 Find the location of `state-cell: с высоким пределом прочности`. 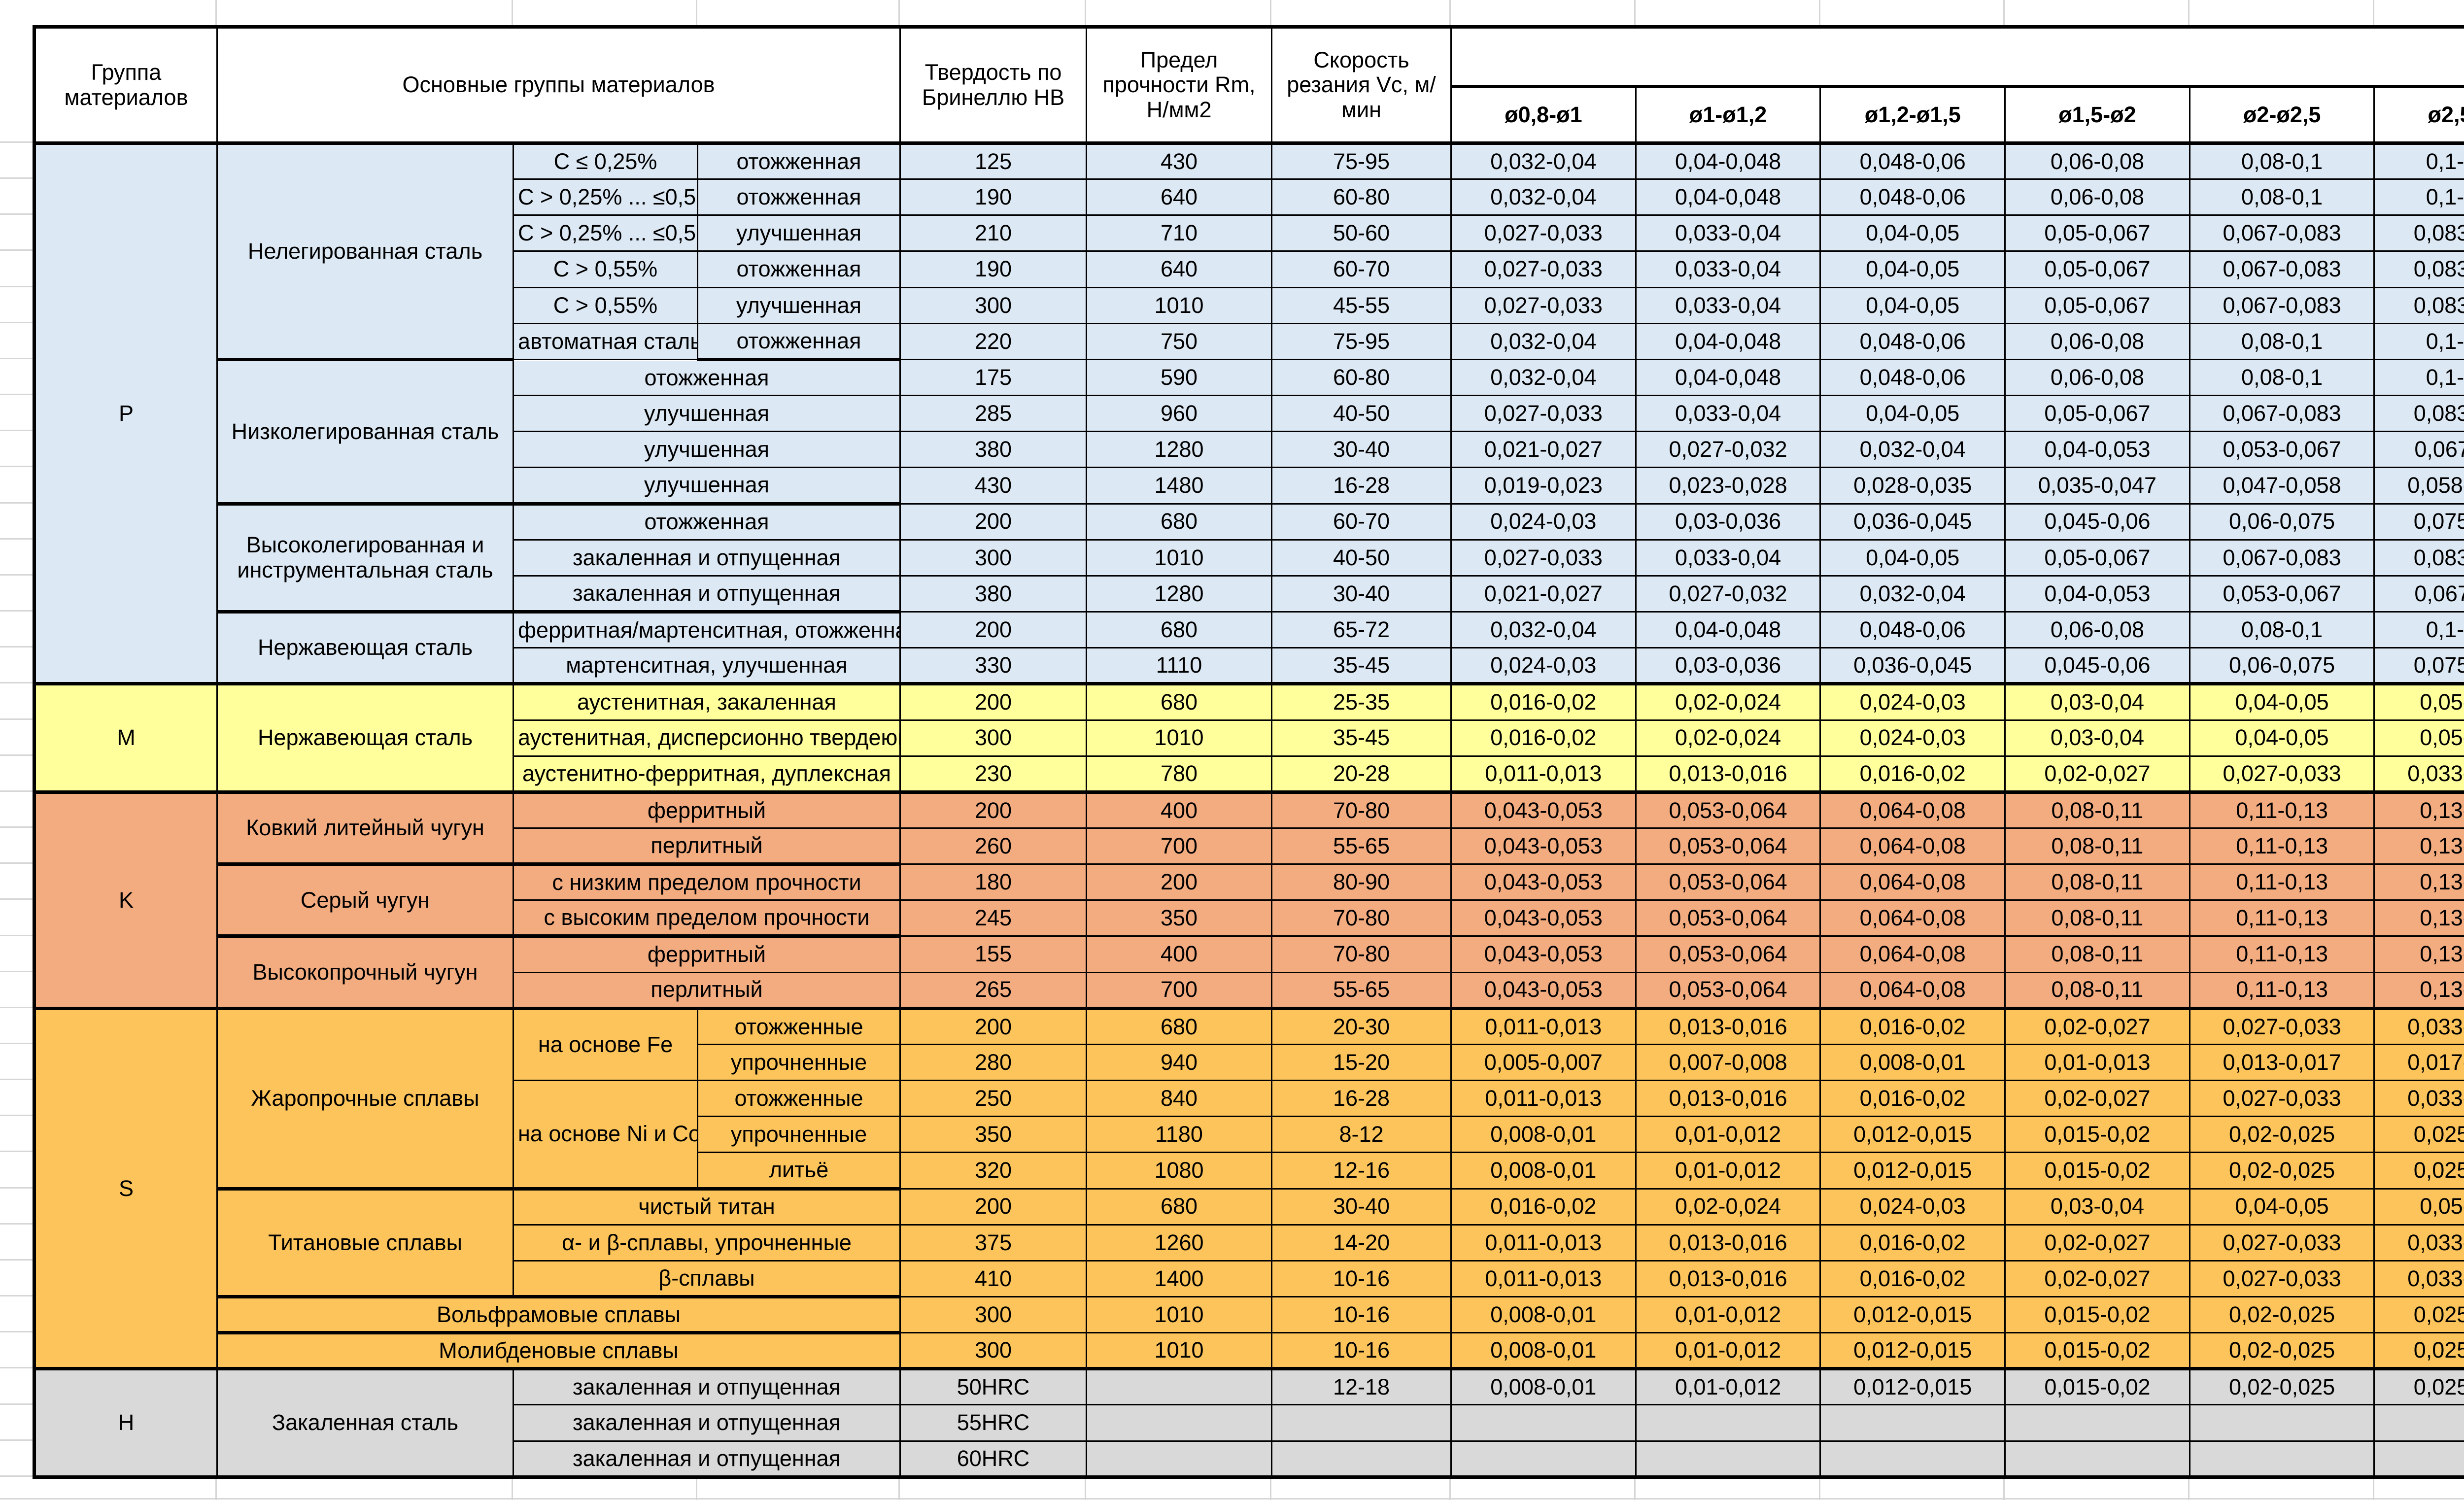

state-cell: с высоким пределом прочности is located at coordinates (706, 918).